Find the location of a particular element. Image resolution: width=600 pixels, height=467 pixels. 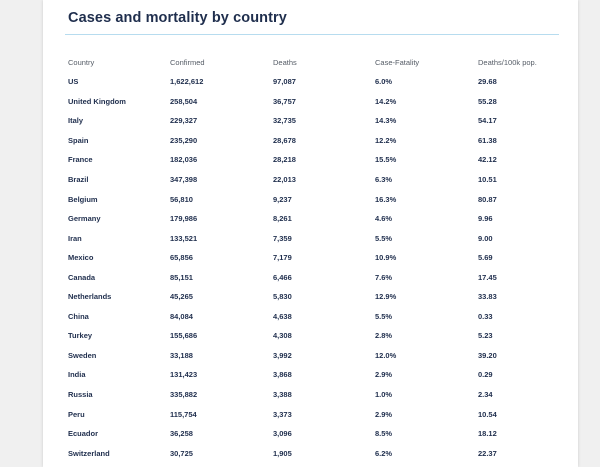

deaths-per-100k-cell: 9.96 is located at coordinates (485, 219).